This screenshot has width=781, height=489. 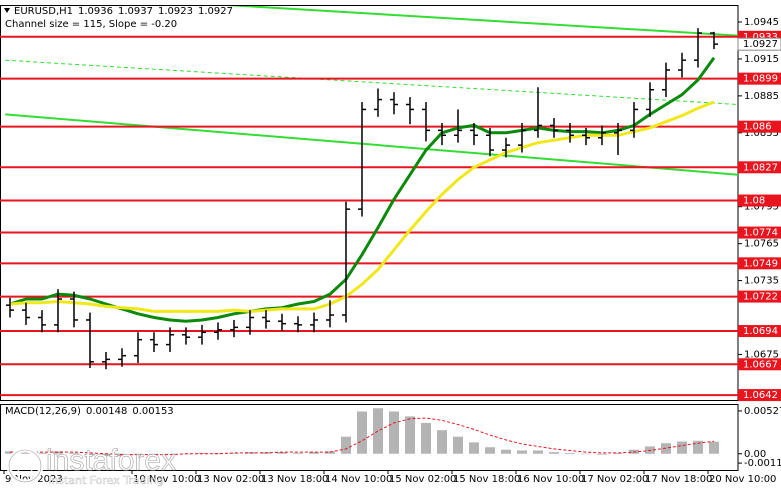 I want to click on ohlc-open: 1.0936, so click(x=95, y=11).